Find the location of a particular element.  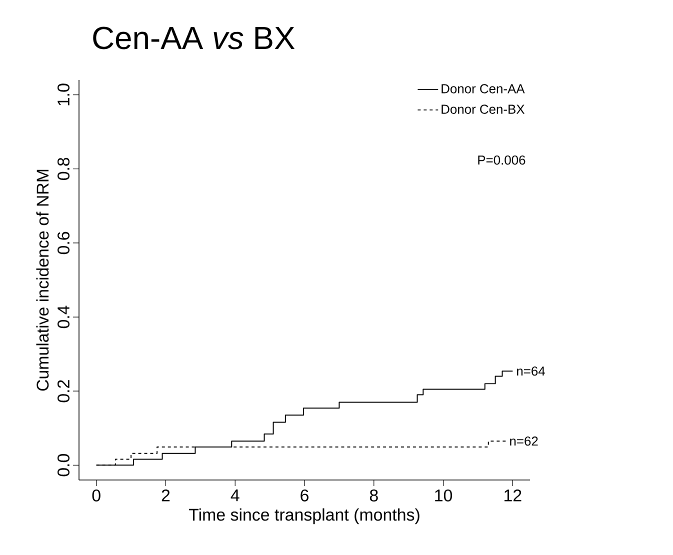

y-tick-label: 1.0 is located at coordinates (64, 95).